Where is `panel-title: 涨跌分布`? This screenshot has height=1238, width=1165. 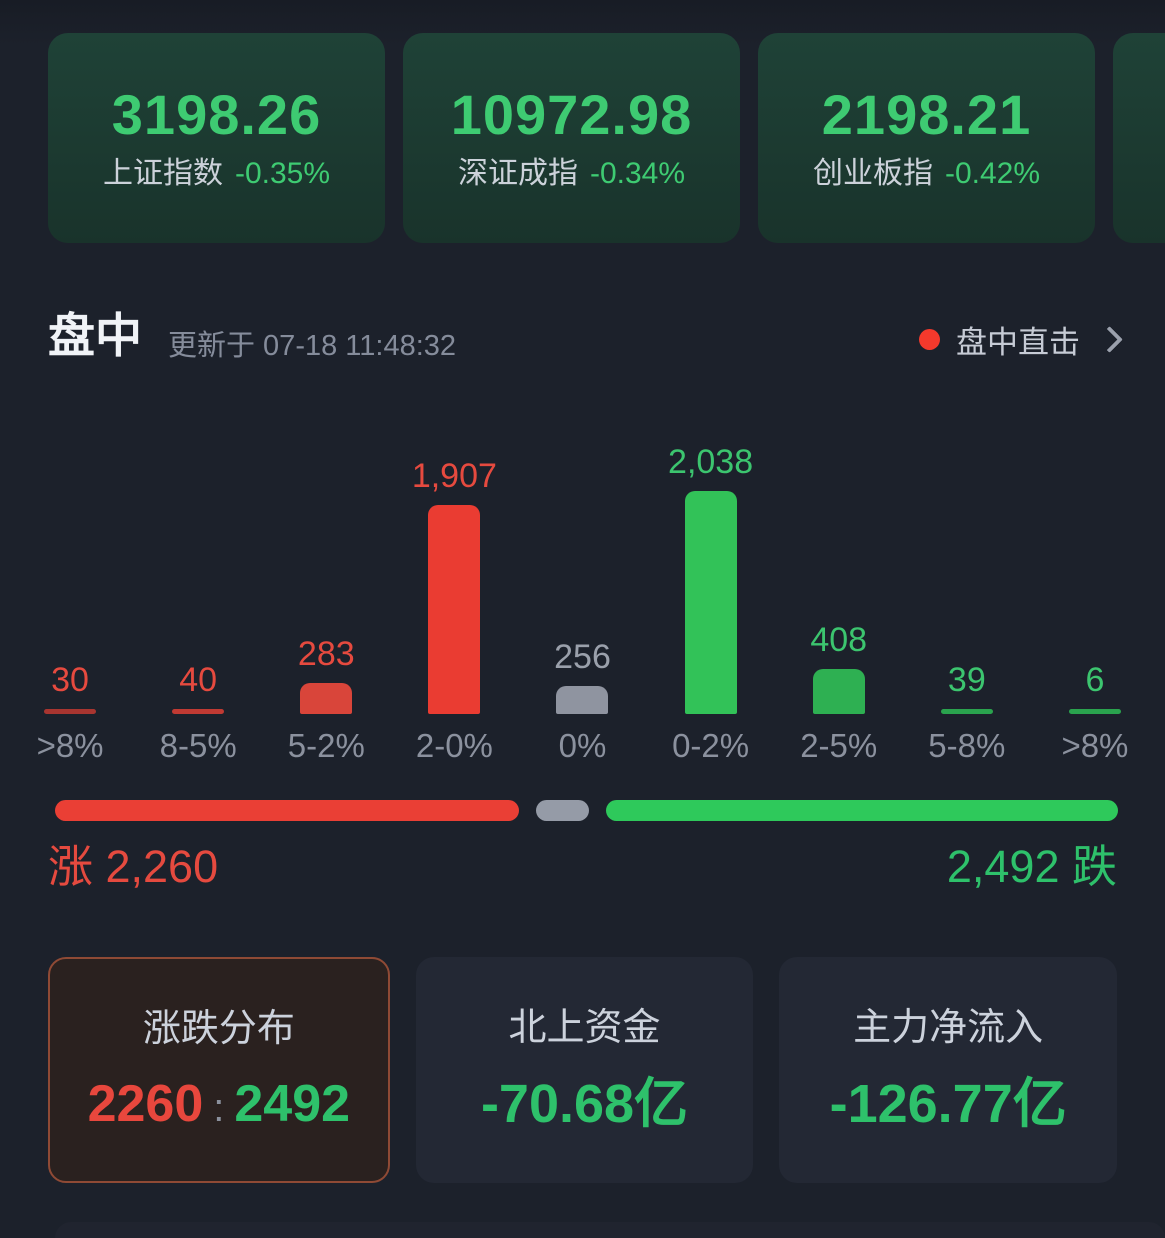
panel-title: 涨跌分布 is located at coordinates (218, 1029).